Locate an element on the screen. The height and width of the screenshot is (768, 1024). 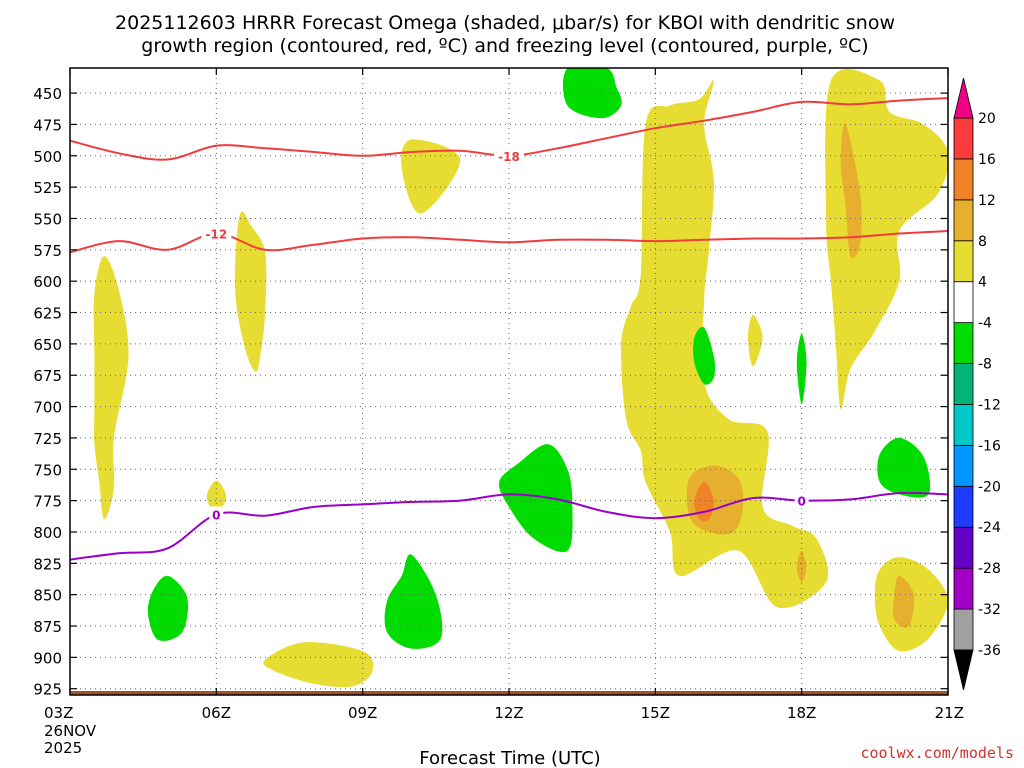
x-tick-label-18Z: 18Z is located at coordinates (801, 713).